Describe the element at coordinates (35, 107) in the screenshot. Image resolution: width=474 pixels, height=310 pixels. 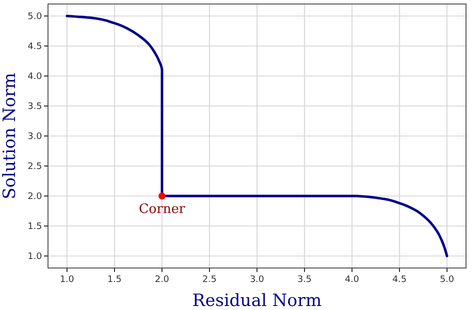
I see `y-tick-label: 3.5` at that location.